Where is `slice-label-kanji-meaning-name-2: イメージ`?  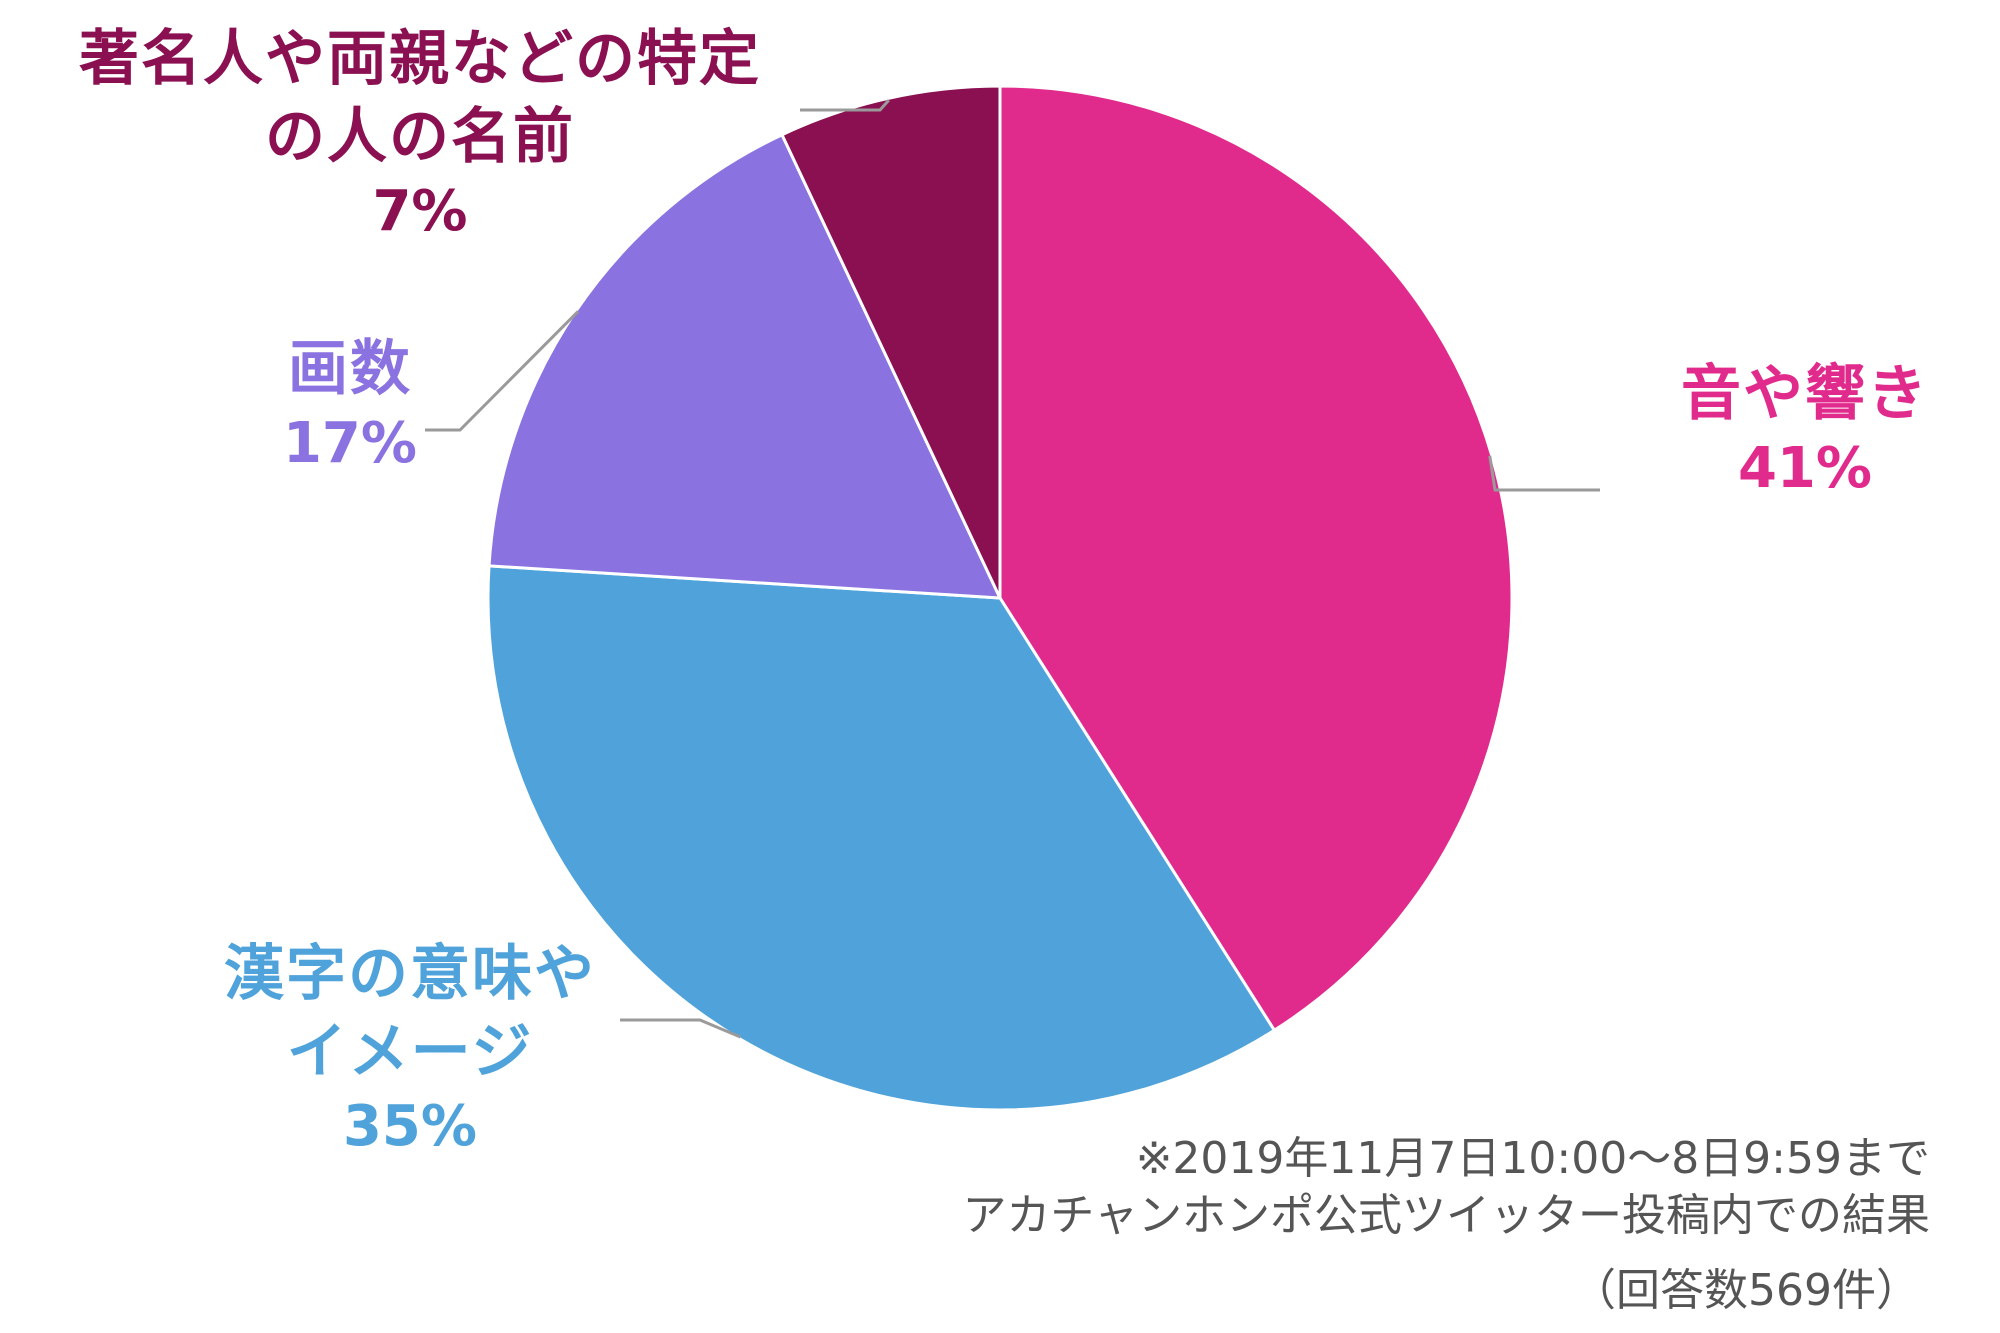 slice-label-kanji-meaning-name-2: イメージ is located at coordinates (410, 1052).